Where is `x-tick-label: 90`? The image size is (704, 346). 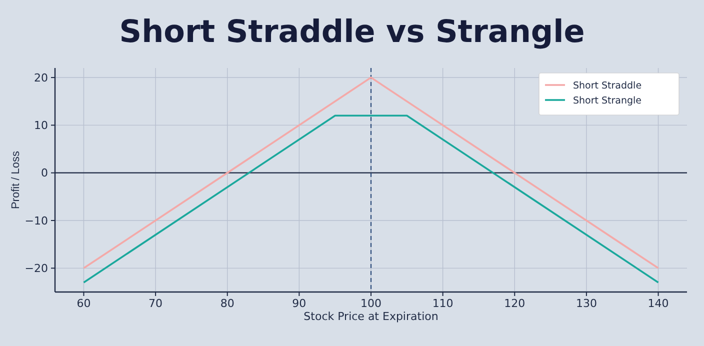 x-tick-label: 90 is located at coordinates (299, 303).